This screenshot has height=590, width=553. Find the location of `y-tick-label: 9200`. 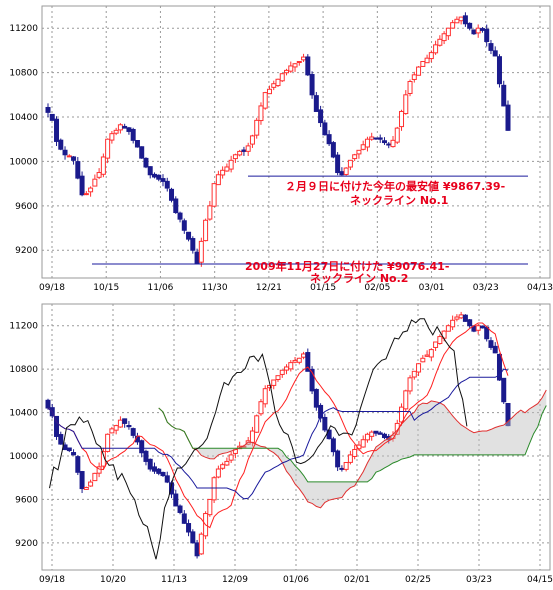

y-tick-label: 9200 is located at coordinates (26, 251).